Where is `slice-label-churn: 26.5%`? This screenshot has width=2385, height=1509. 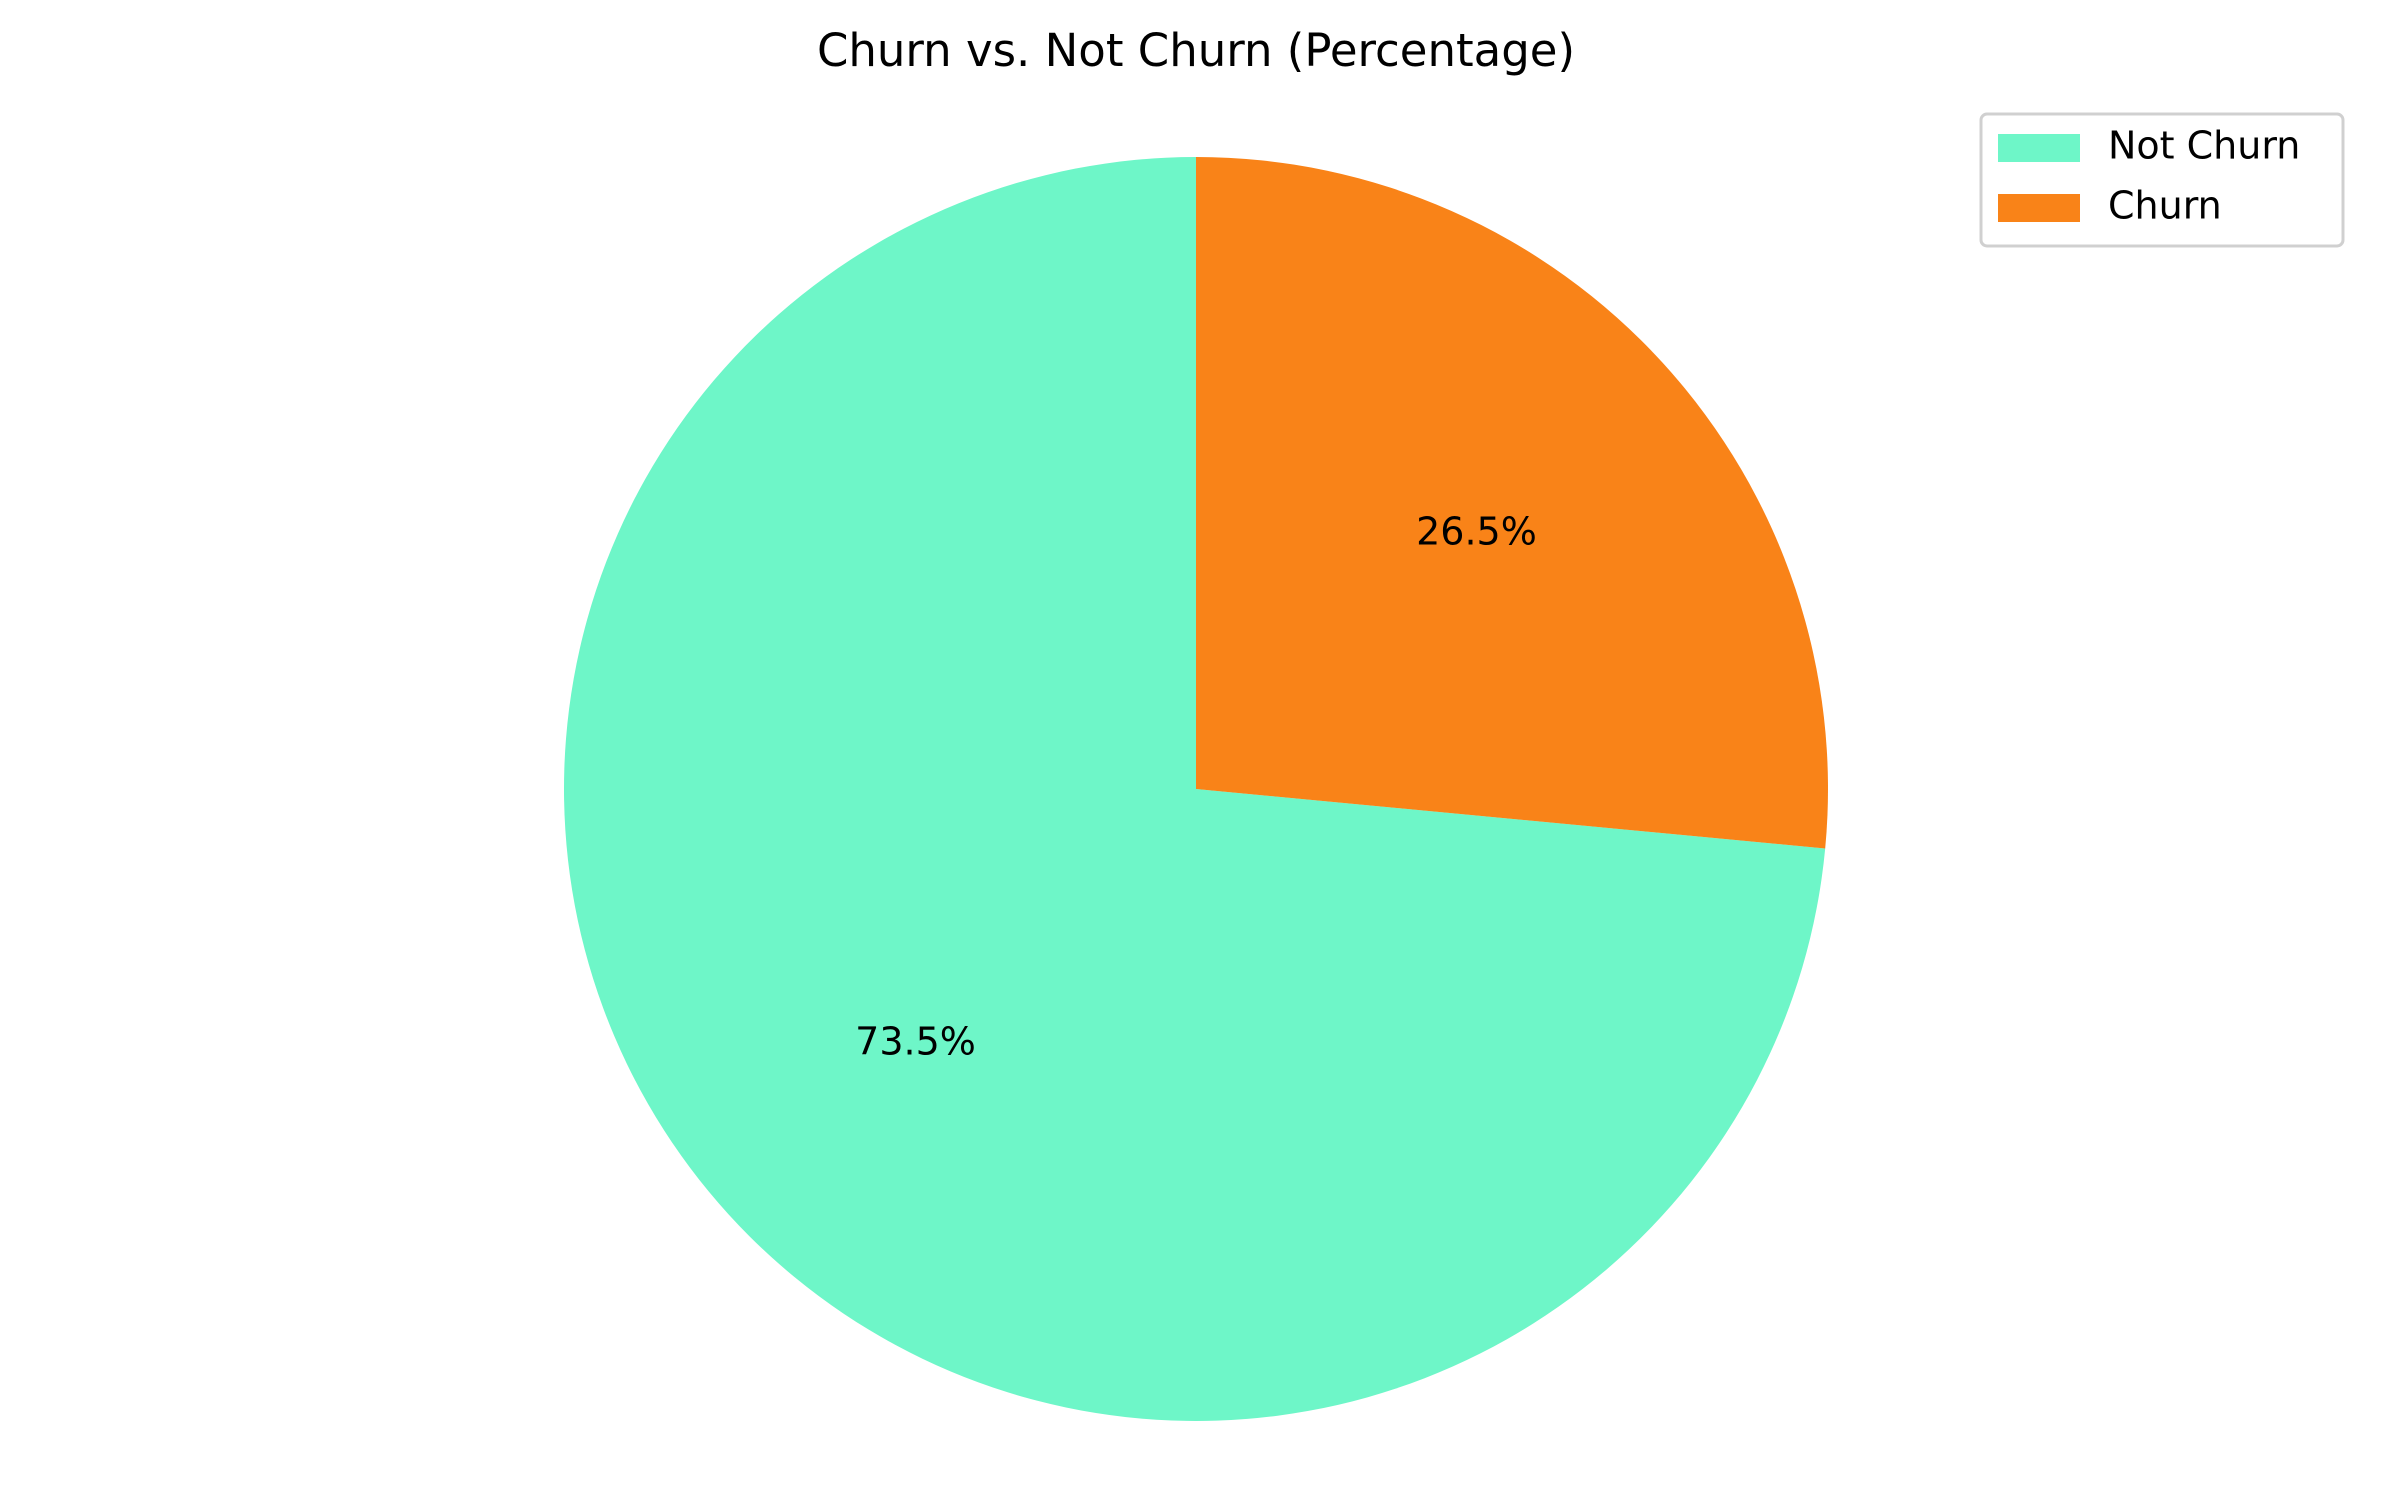 slice-label-churn: 26.5% is located at coordinates (1476, 531).